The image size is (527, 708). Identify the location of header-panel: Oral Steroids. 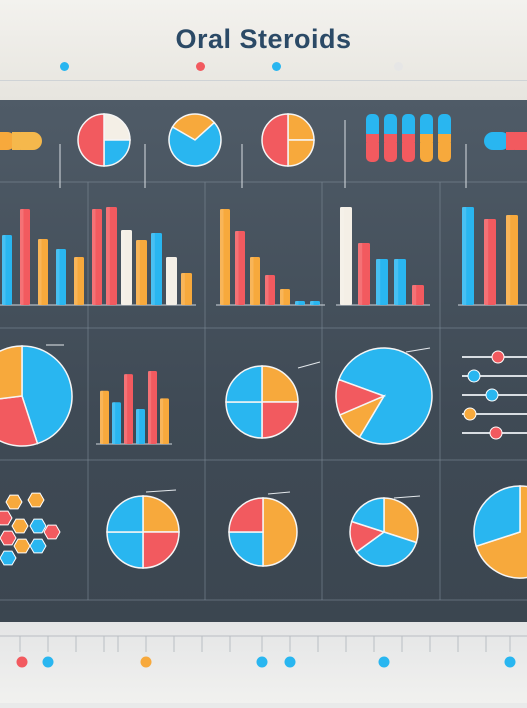
(263, 50).